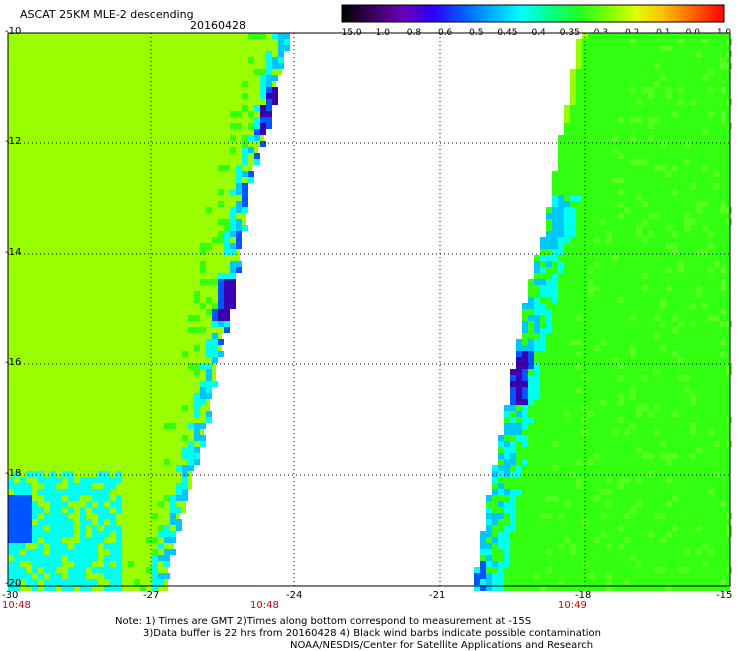 The image size is (740, 651). I want to click on lat-label: -12, so click(13, 141).